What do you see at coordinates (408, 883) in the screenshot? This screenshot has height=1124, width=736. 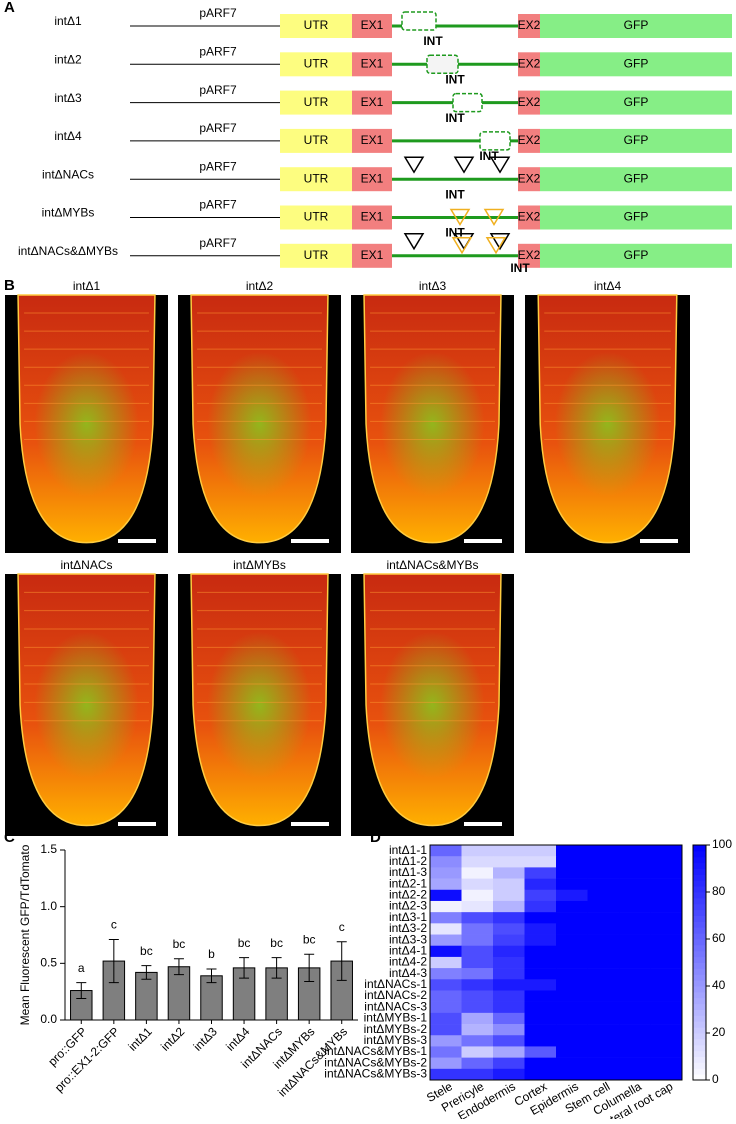 I see `row-label: intΔ2-1` at bounding box center [408, 883].